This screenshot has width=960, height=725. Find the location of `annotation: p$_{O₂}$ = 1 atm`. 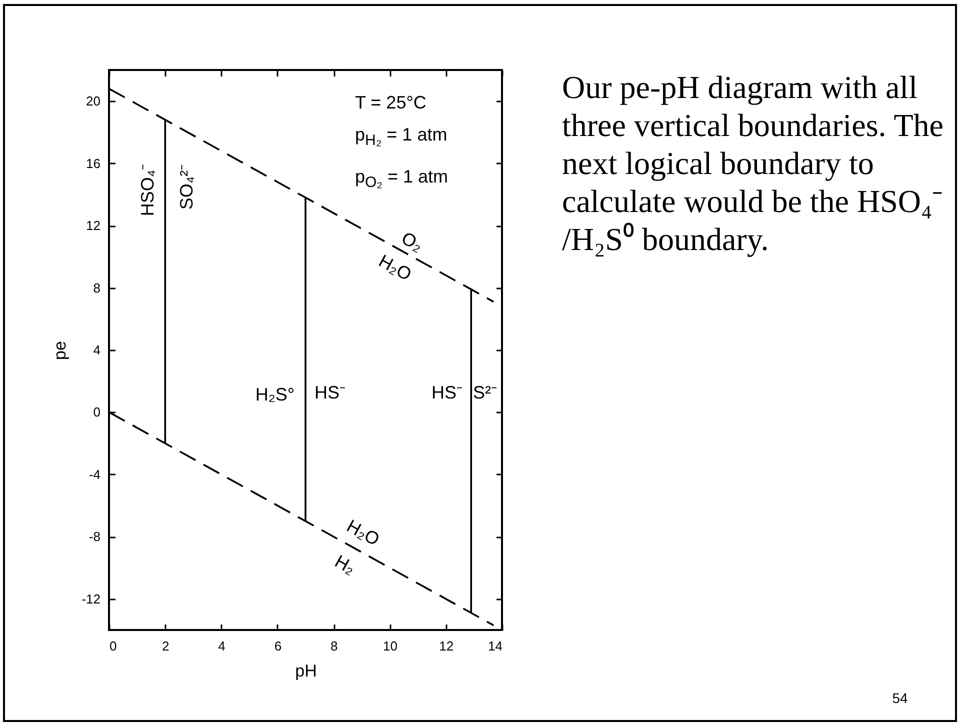

annotation: p$_{O₂}$ = 1 atm is located at coordinates (401, 179).